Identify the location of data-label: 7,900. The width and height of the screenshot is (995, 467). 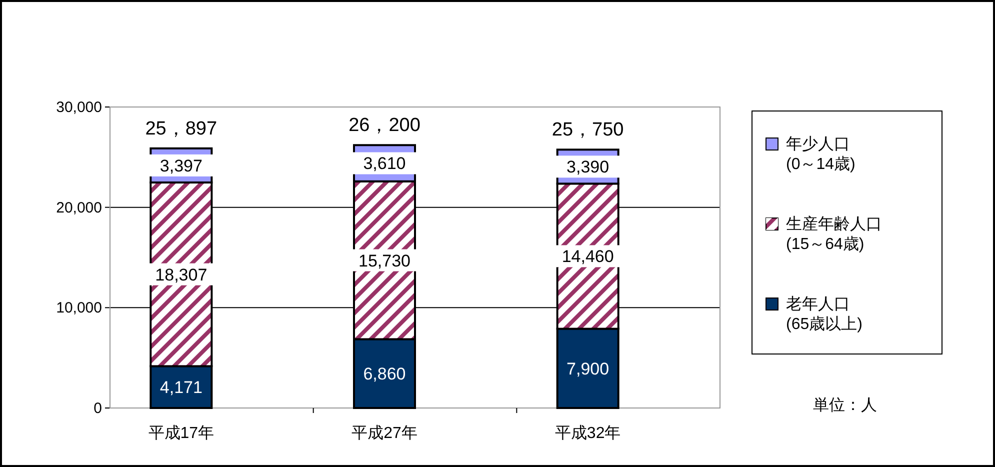
(588, 368).